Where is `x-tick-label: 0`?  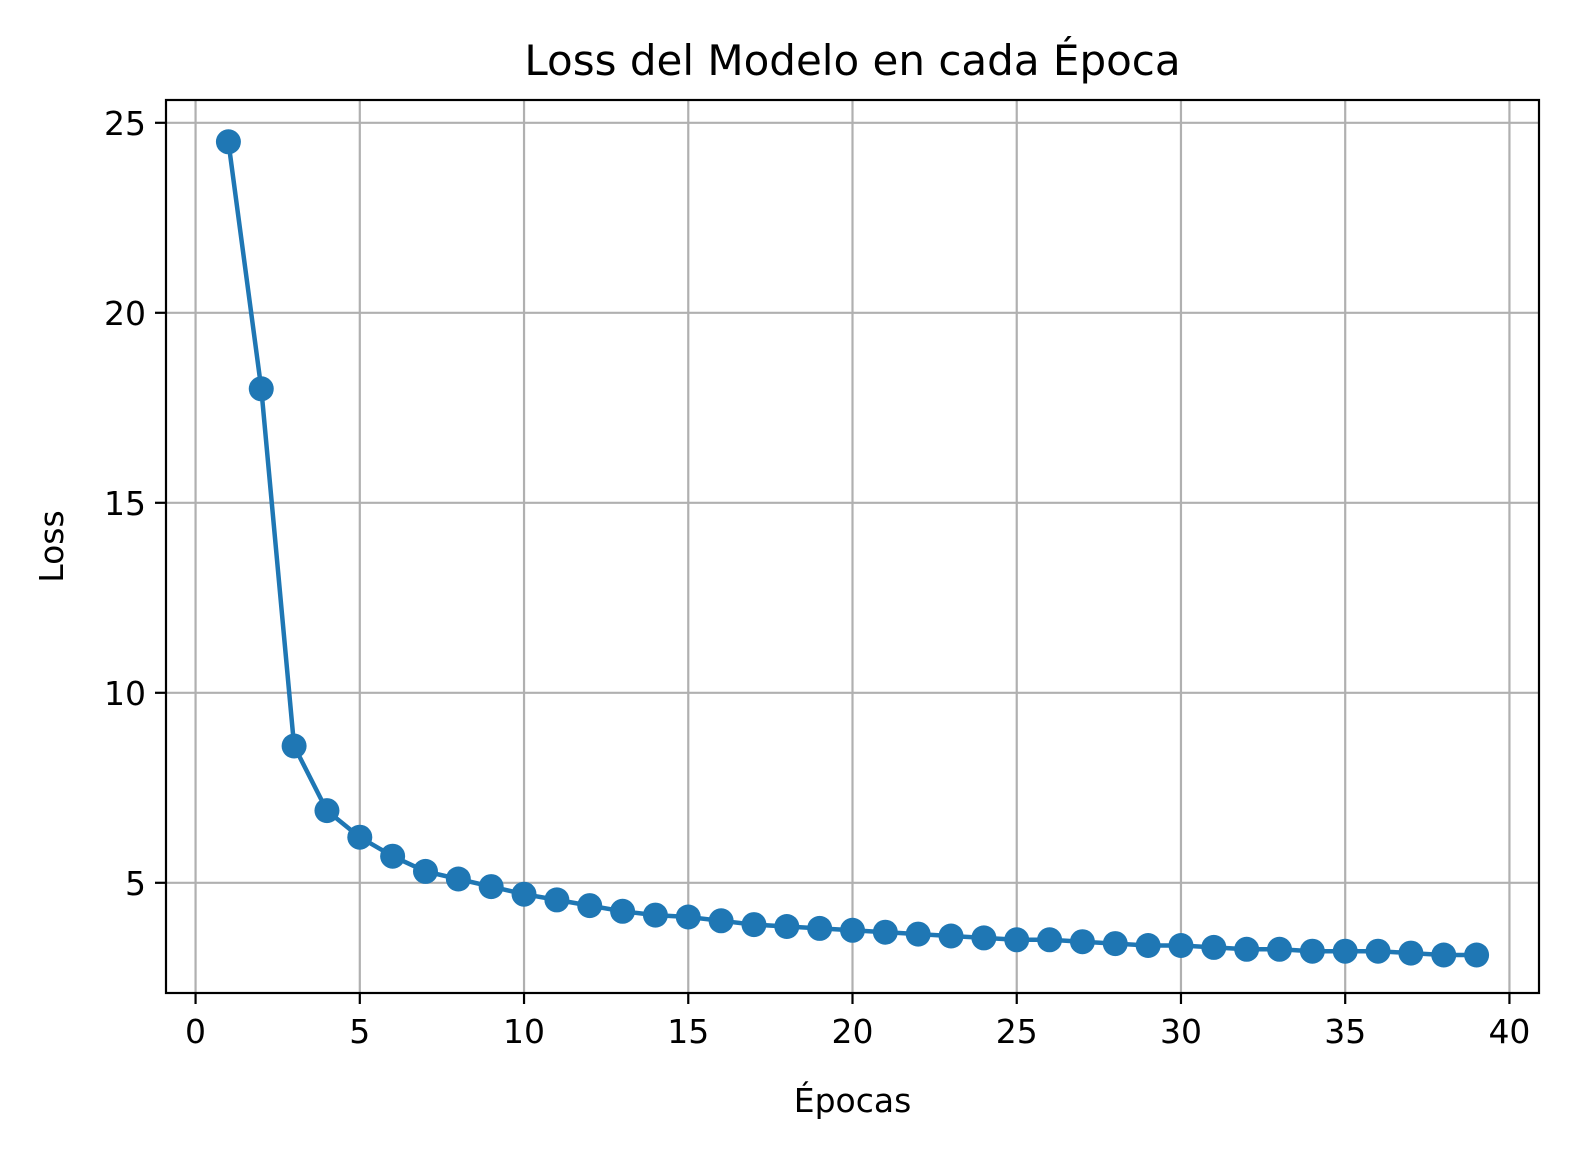 x-tick-label: 0 is located at coordinates (195, 1031).